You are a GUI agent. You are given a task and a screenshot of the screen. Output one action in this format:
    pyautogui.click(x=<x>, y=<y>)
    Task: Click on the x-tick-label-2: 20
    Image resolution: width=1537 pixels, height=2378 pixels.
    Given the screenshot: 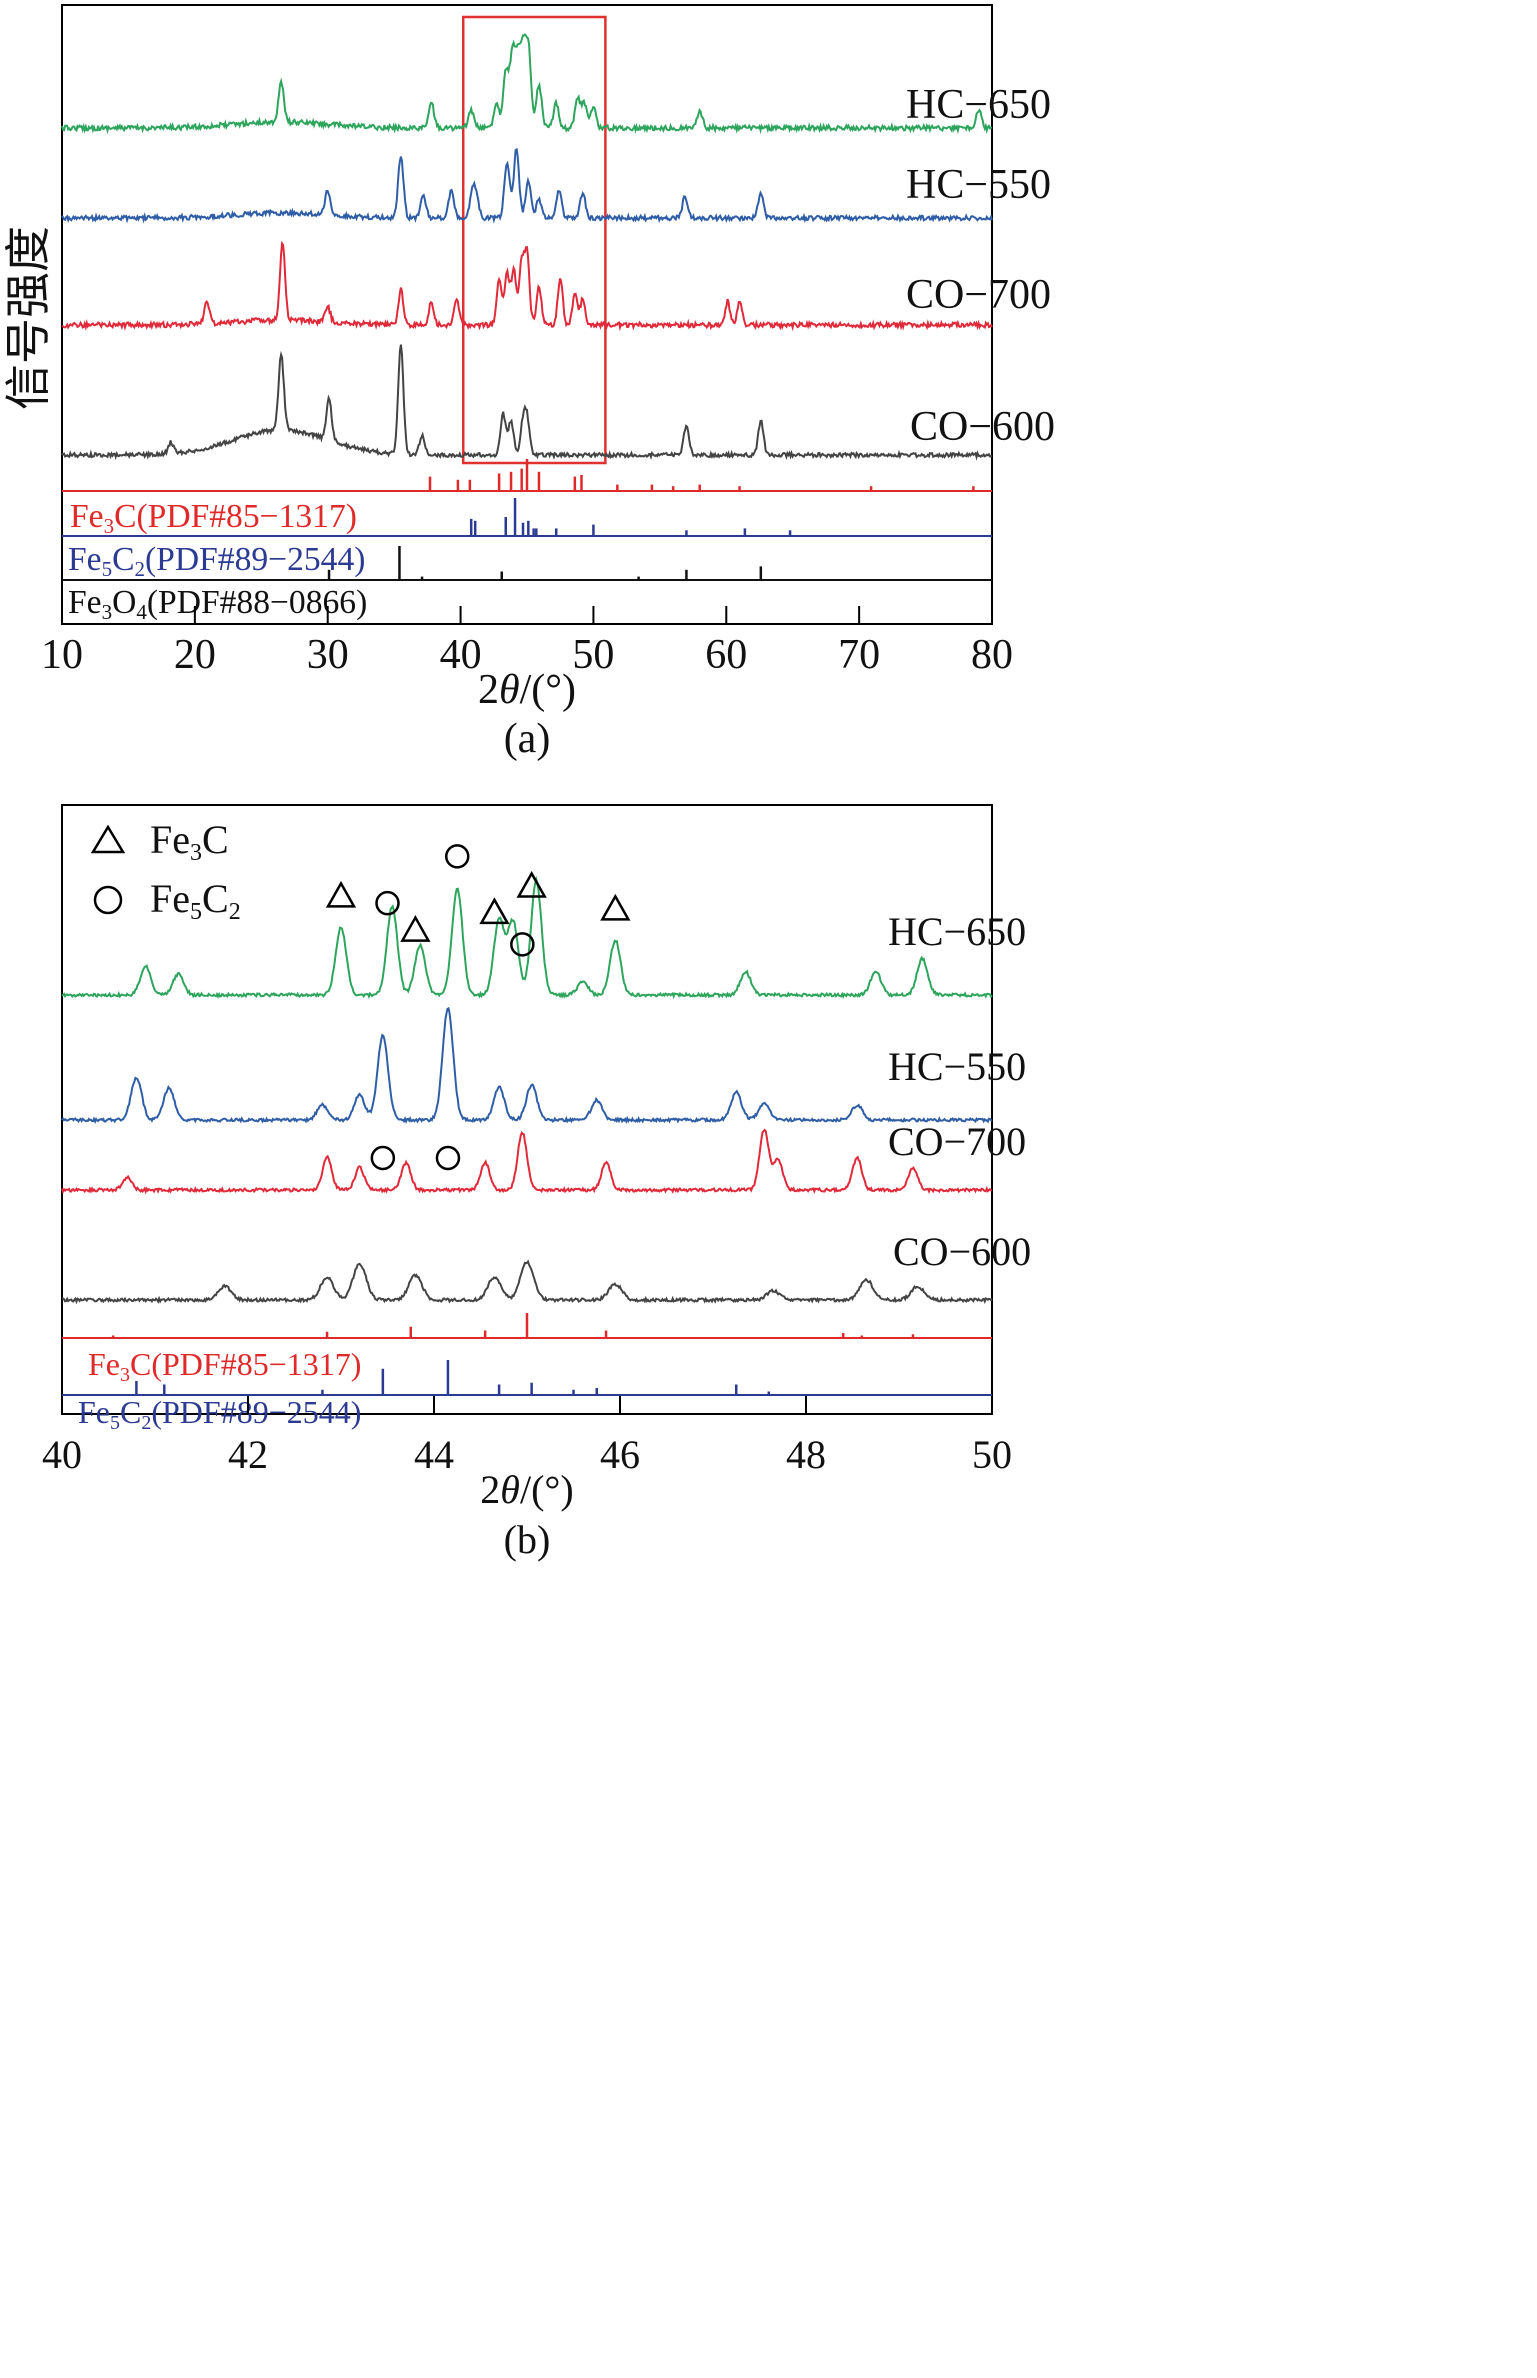 What is the action you would take?
    pyautogui.click(x=195, y=655)
    